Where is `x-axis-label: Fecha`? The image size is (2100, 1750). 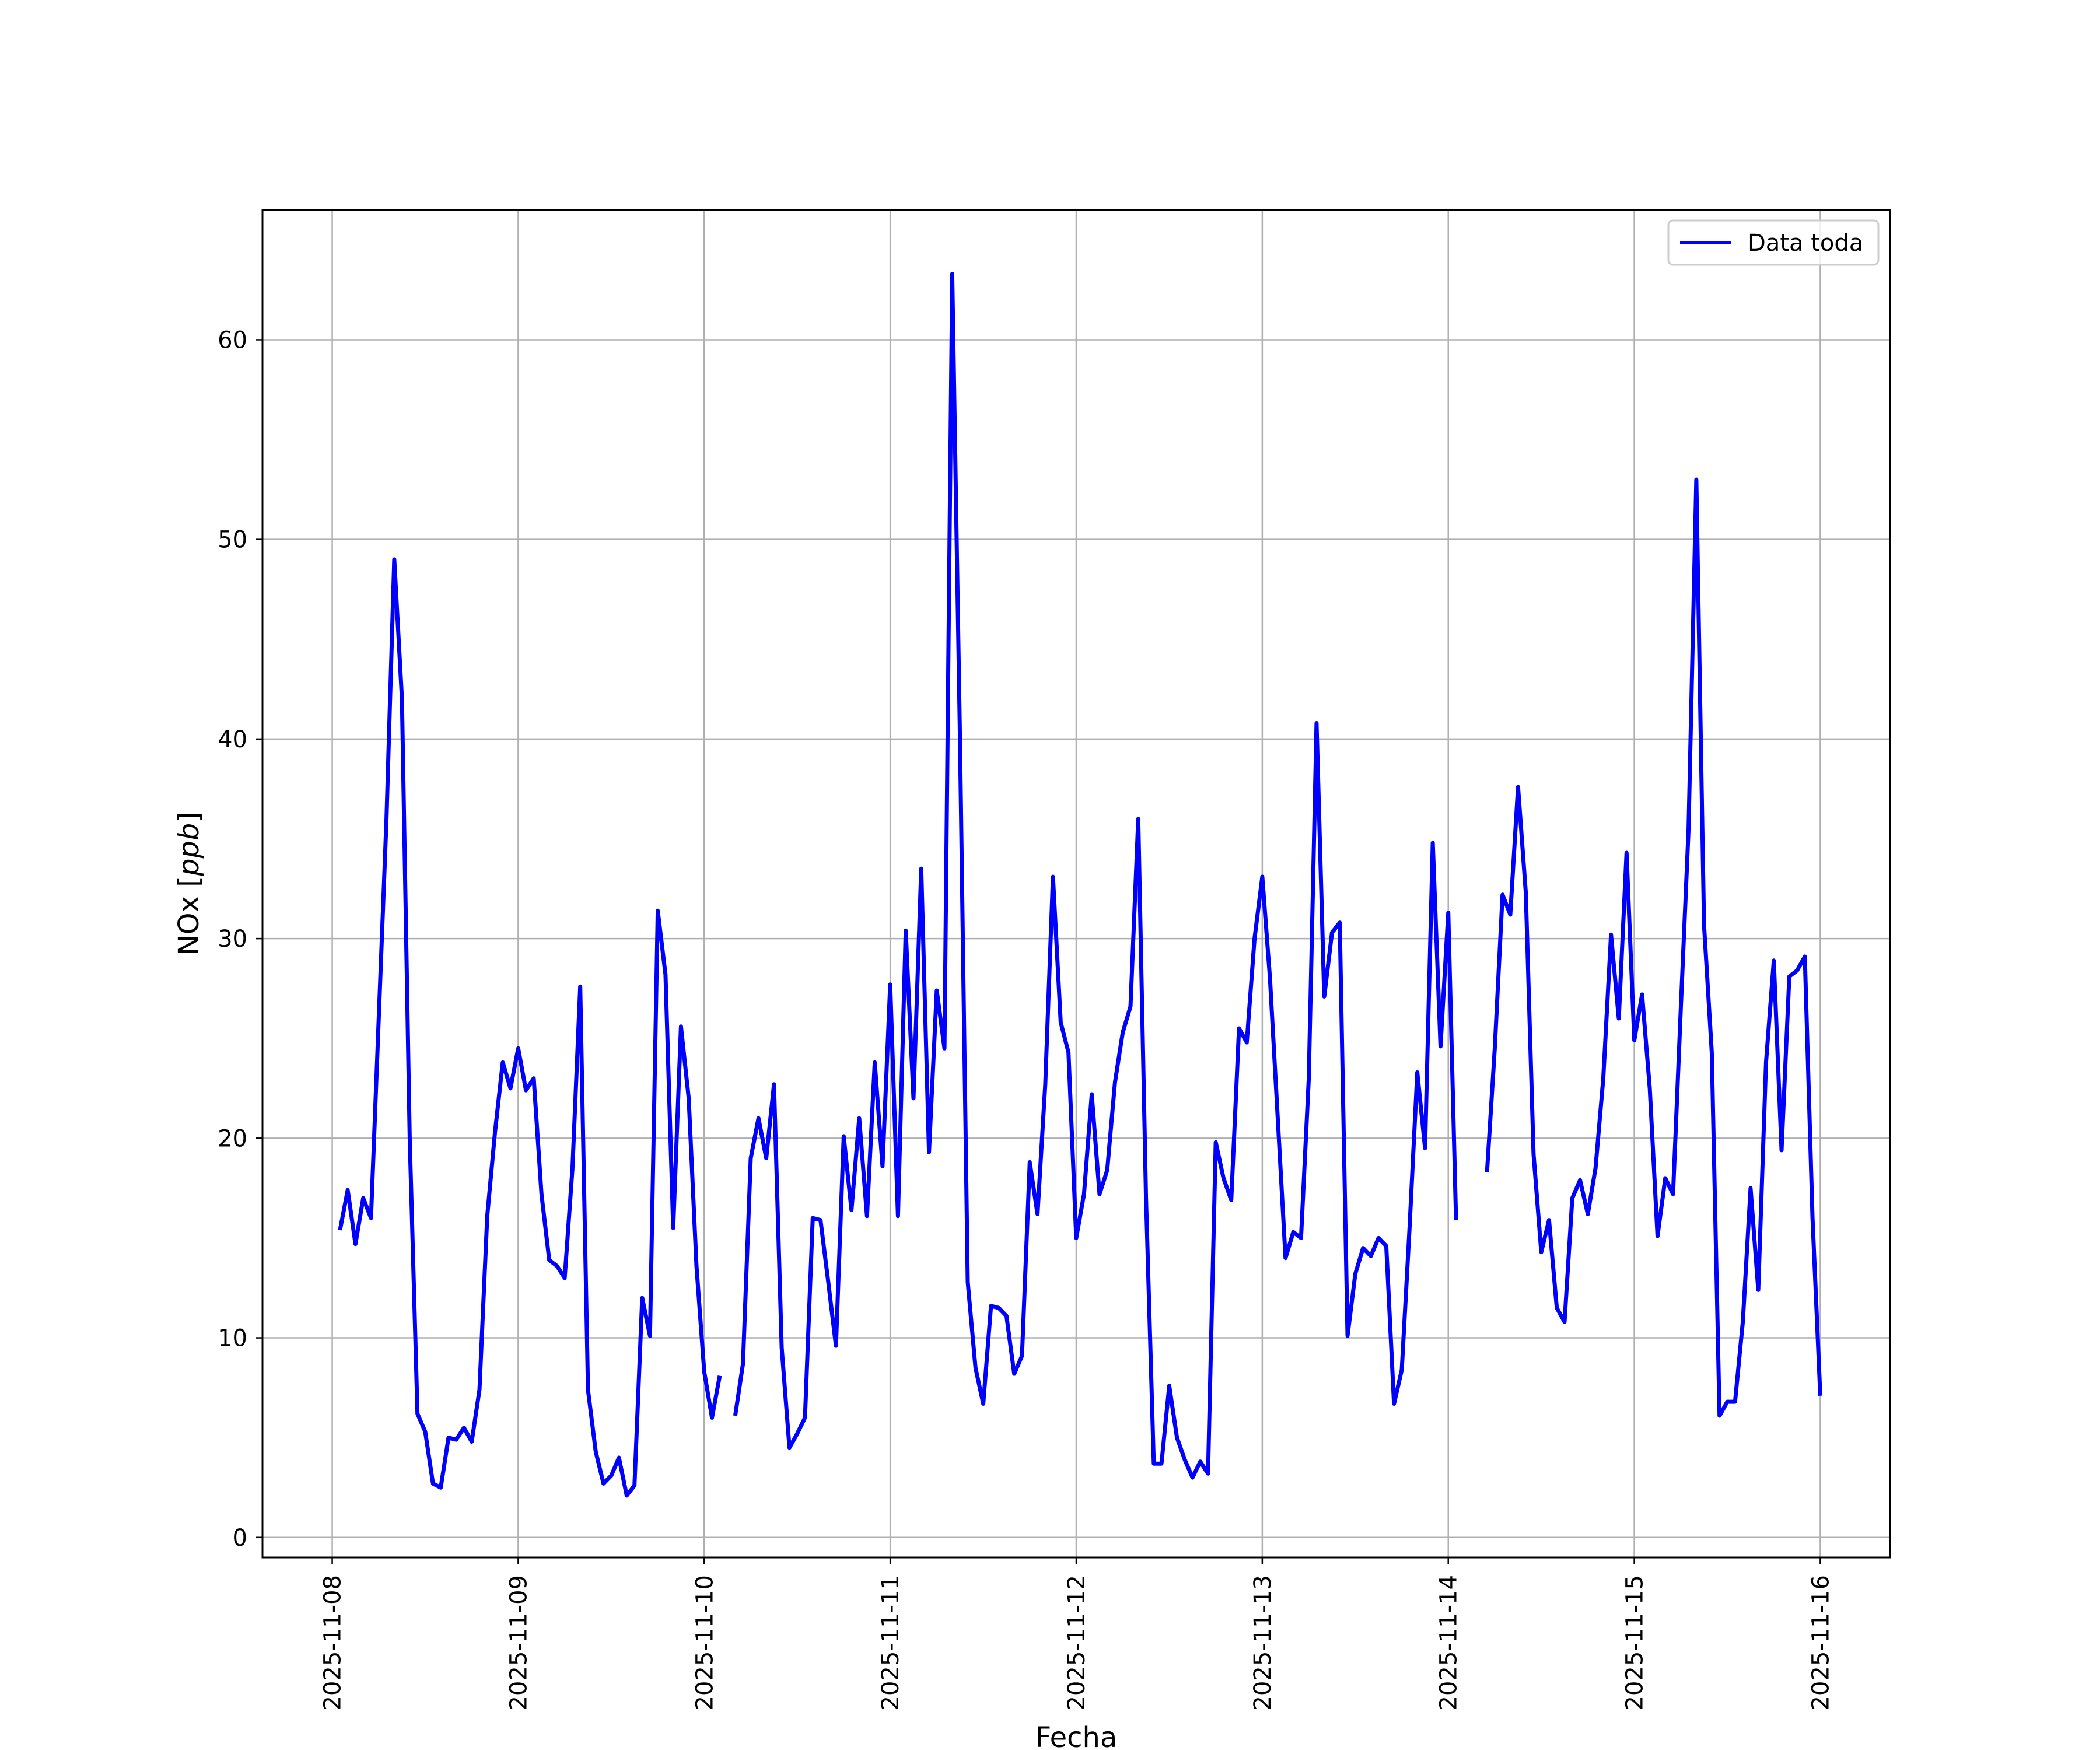
x-axis-label: Fecha is located at coordinates (1076, 1735).